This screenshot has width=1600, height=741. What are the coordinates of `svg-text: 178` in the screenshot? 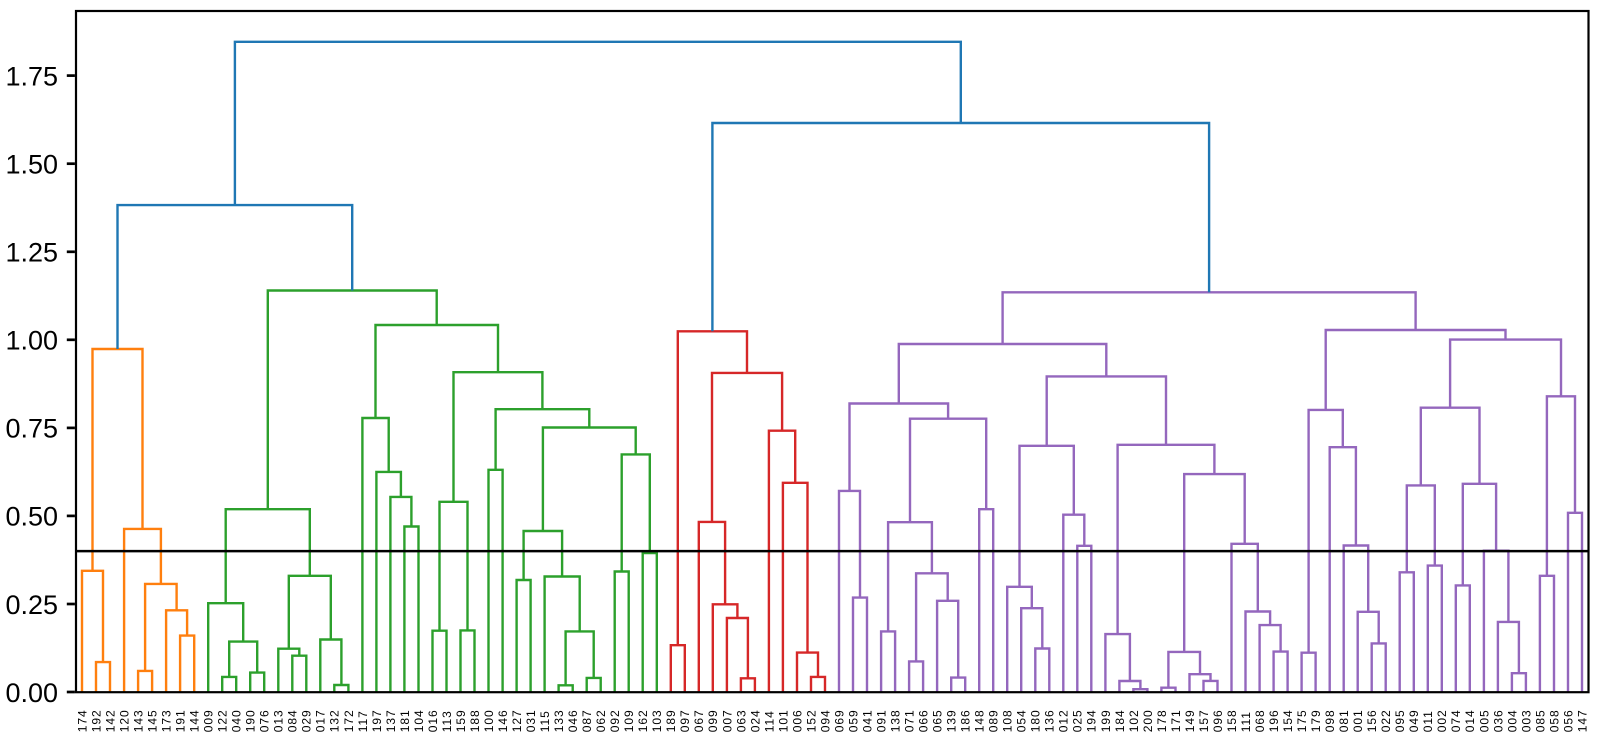 It's located at (1162, 720).